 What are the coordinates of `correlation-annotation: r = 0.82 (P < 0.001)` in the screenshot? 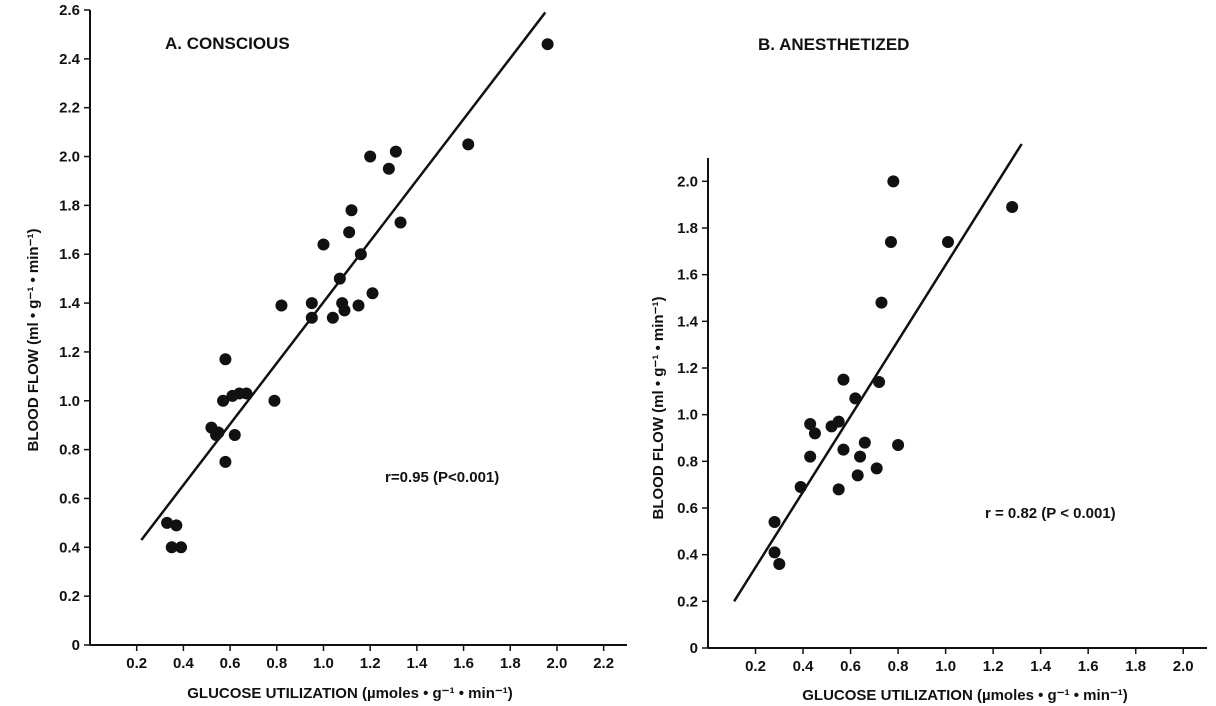 It's located at (1050, 513).